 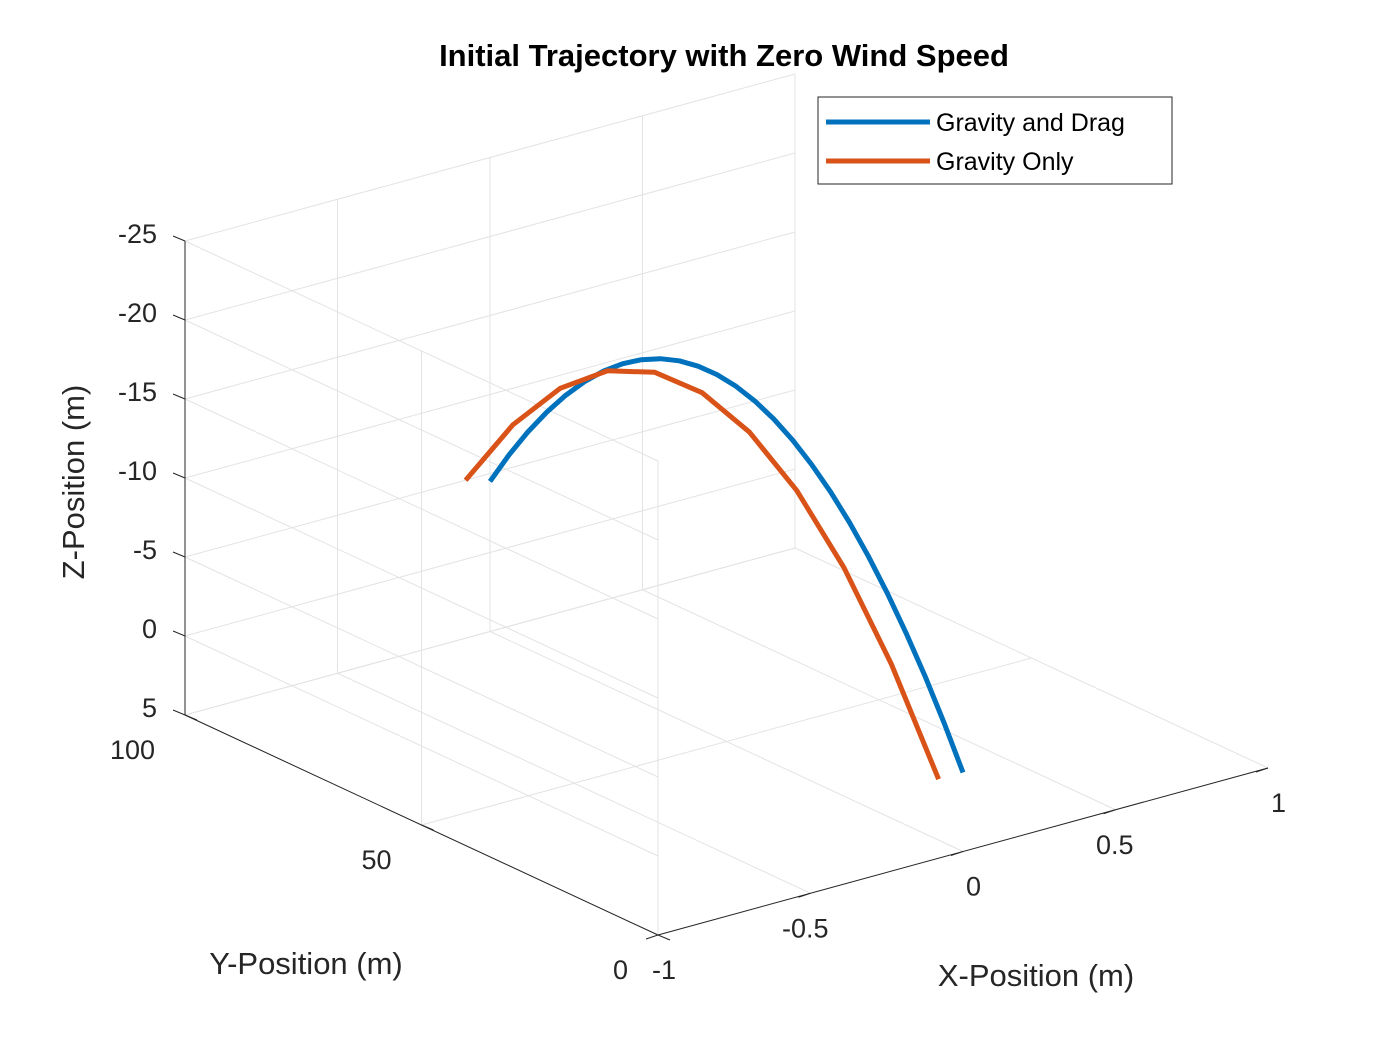 What do you see at coordinates (1036, 975) in the screenshot?
I see `x-axis-label: X-Position (m)` at bounding box center [1036, 975].